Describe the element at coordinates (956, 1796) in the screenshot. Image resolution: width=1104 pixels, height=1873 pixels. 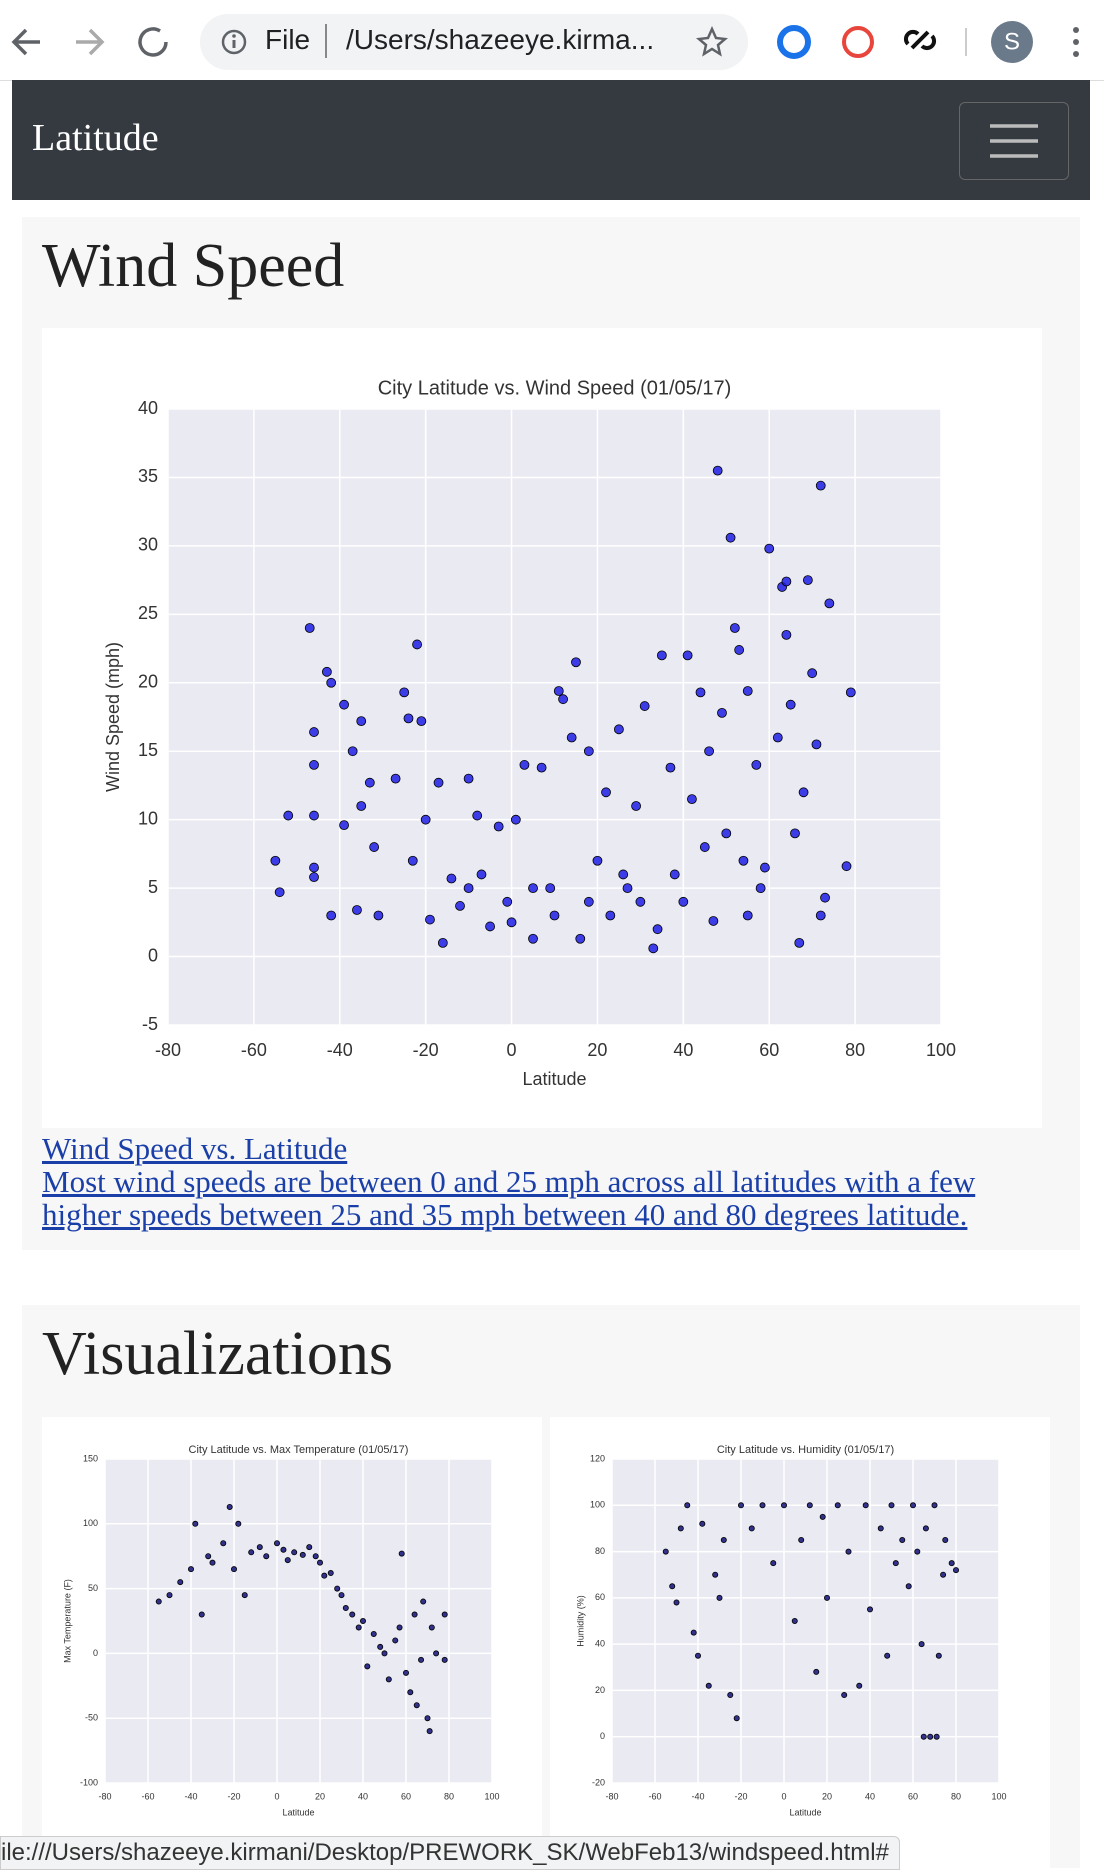
I see `x-tick-label: 80` at that location.